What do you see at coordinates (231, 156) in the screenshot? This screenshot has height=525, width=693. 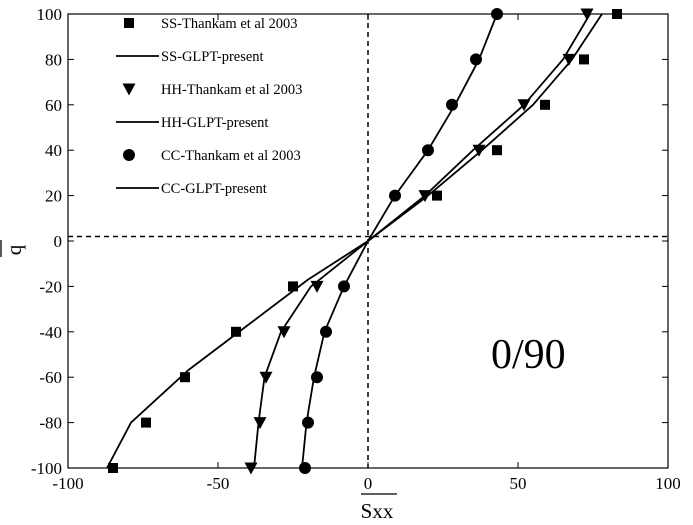 I see `legend-label: CC-Thankam et al 2003` at bounding box center [231, 156].